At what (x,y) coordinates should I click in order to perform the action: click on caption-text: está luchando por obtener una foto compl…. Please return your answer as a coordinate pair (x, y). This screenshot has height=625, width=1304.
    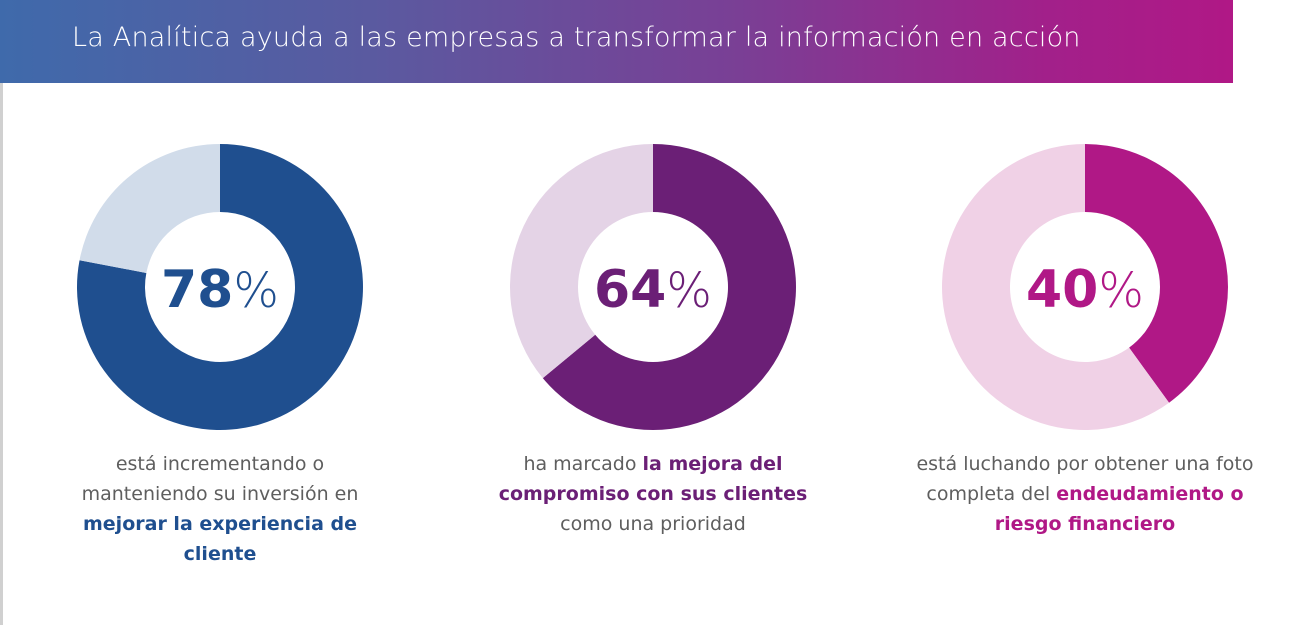
    Looking at the image, I should click on (1085, 479).